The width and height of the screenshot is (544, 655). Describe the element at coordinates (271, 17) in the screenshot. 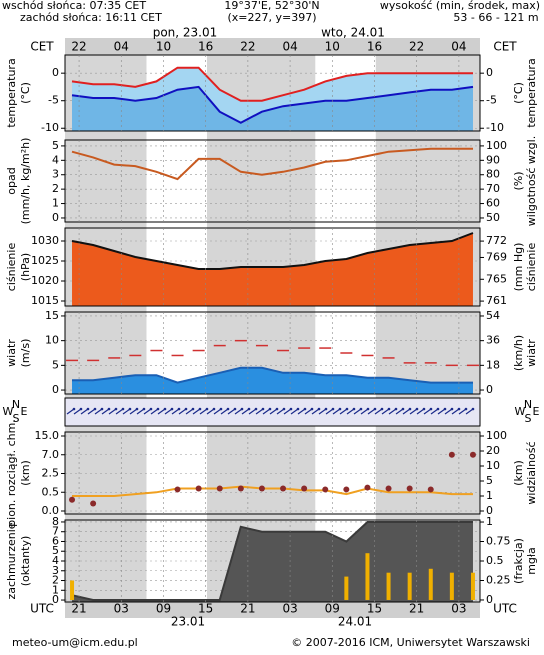

I see `grid-point: (x=227, y=397)` at that location.